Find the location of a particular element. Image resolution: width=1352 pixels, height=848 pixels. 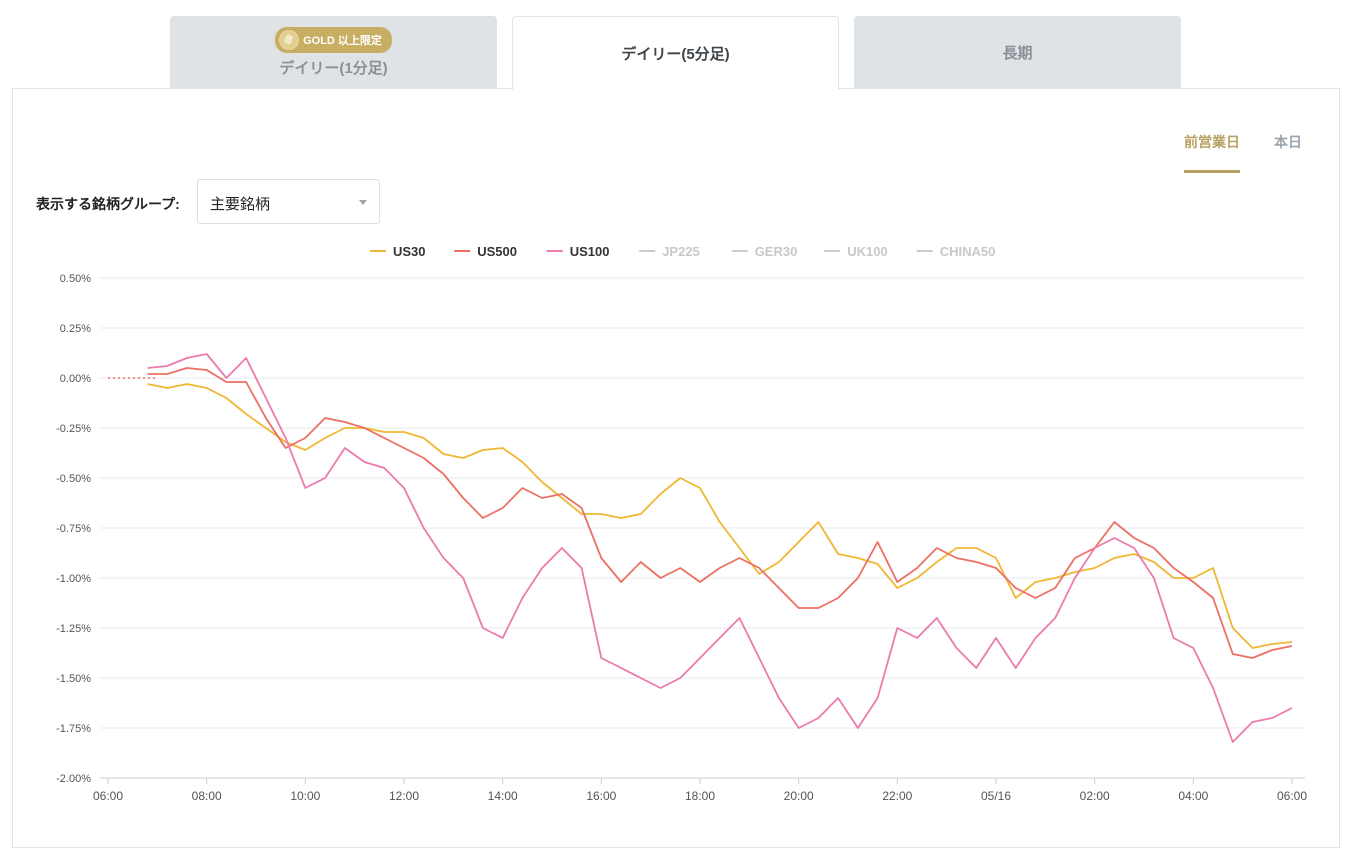

legend-item-china50: CHINA50 is located at coordinates (968, 251).